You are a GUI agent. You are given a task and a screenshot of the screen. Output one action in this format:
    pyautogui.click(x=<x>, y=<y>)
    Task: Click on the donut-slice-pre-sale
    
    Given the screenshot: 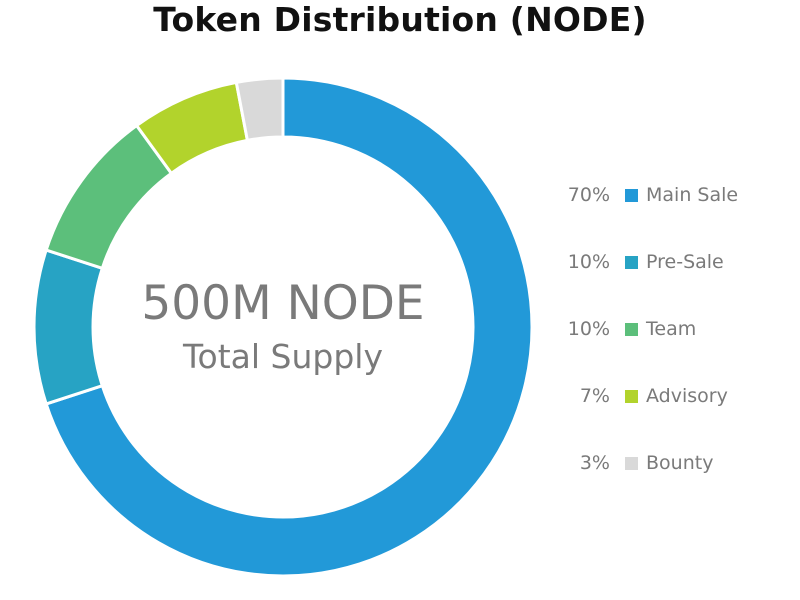 What is the action you would take?
    pyautogui.click(x=68, y=327)
    